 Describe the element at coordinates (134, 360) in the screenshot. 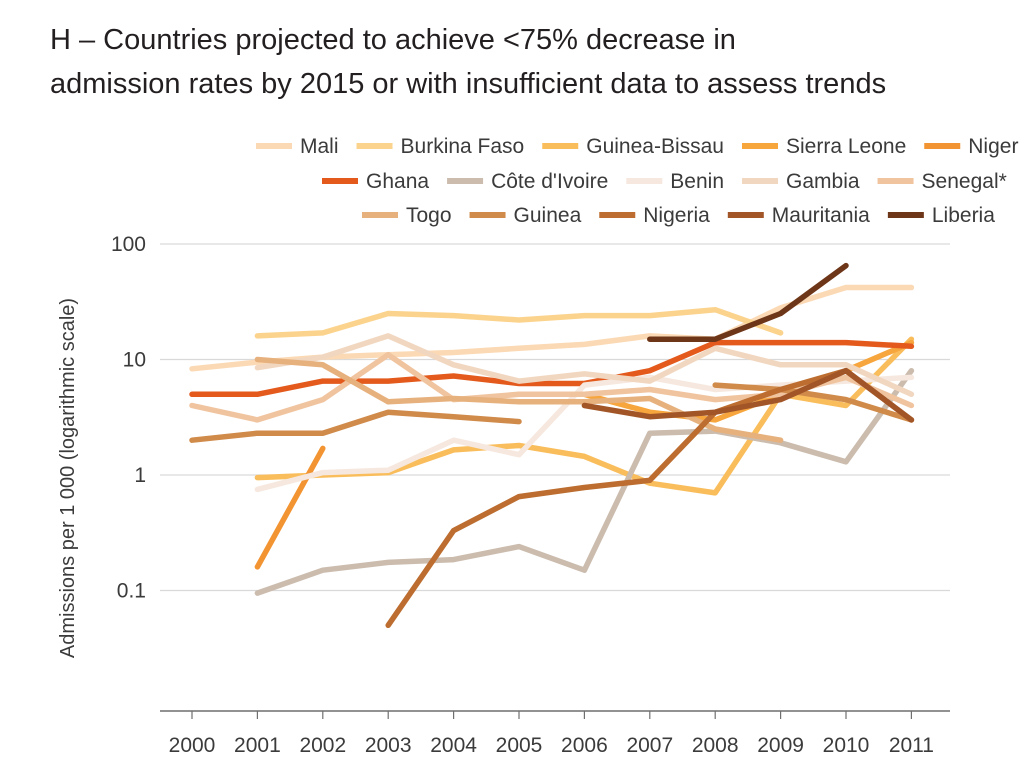

I see `y-tick-label: 10` at that location.